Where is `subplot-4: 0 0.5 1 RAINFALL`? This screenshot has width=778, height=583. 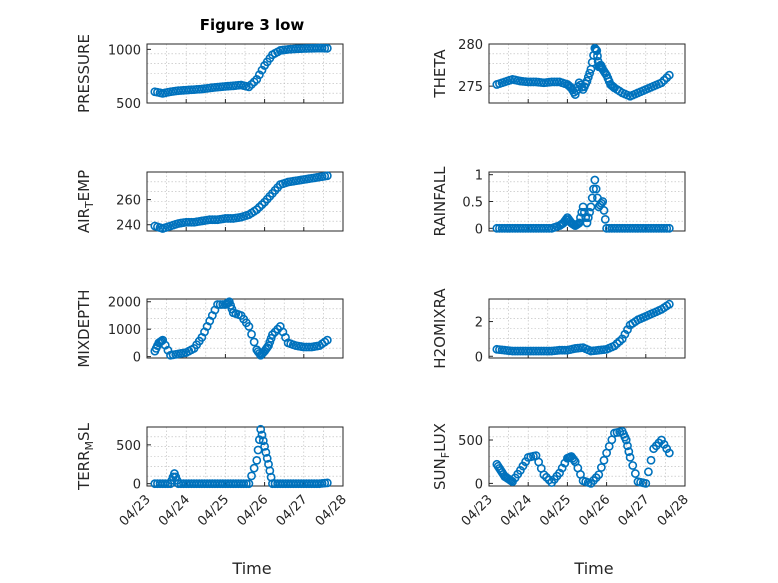
subplot-4: 0 0.5 1 RAINFALL is located at coordinates (558, 201).